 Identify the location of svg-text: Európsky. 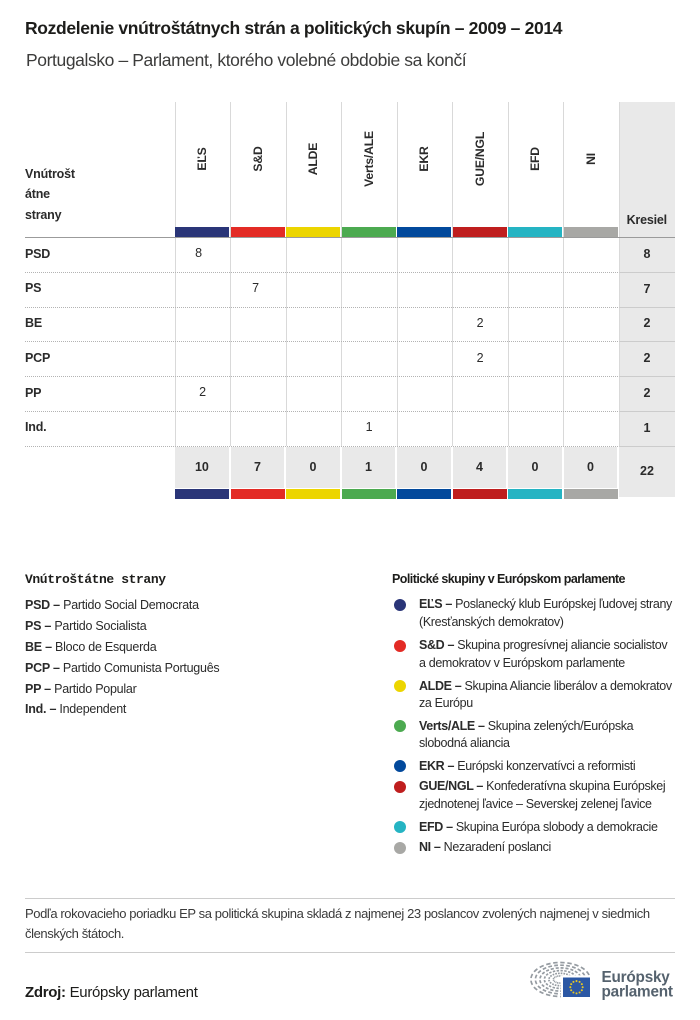
(636, 977).